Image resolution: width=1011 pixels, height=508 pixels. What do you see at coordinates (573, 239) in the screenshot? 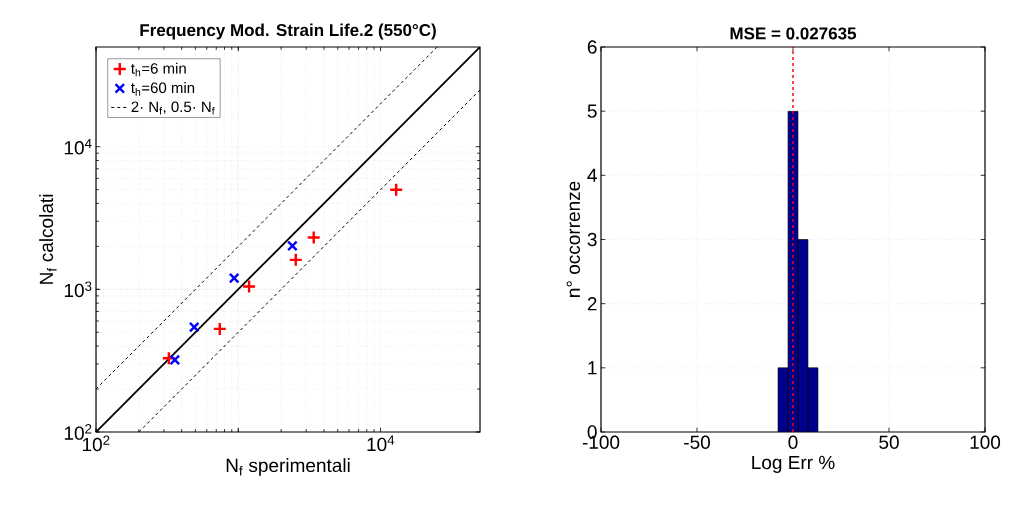
I see `y-axis-title: n° occorrenze` at bounding box center [573, 239].